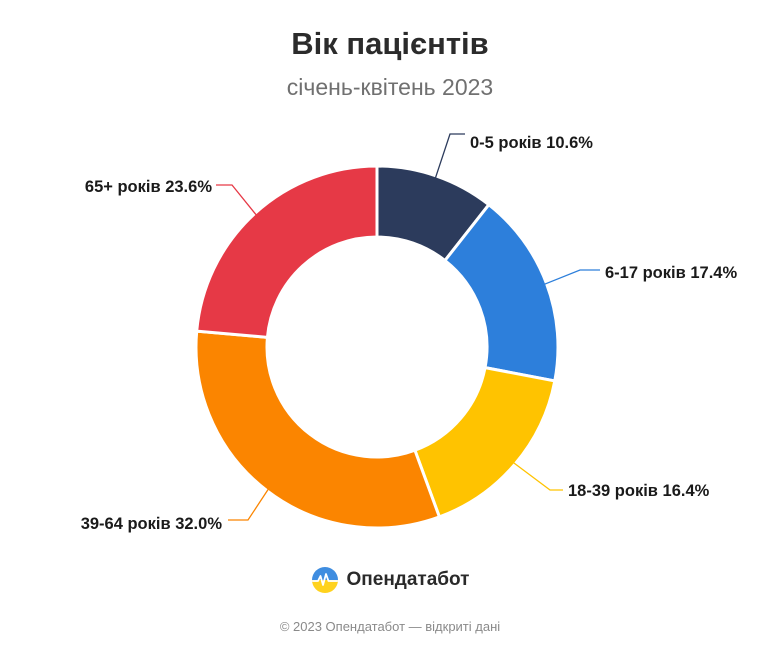  I want to click on footer-copyright: © 2023 Опендатабот — відкриті дані, so click(390, 626).